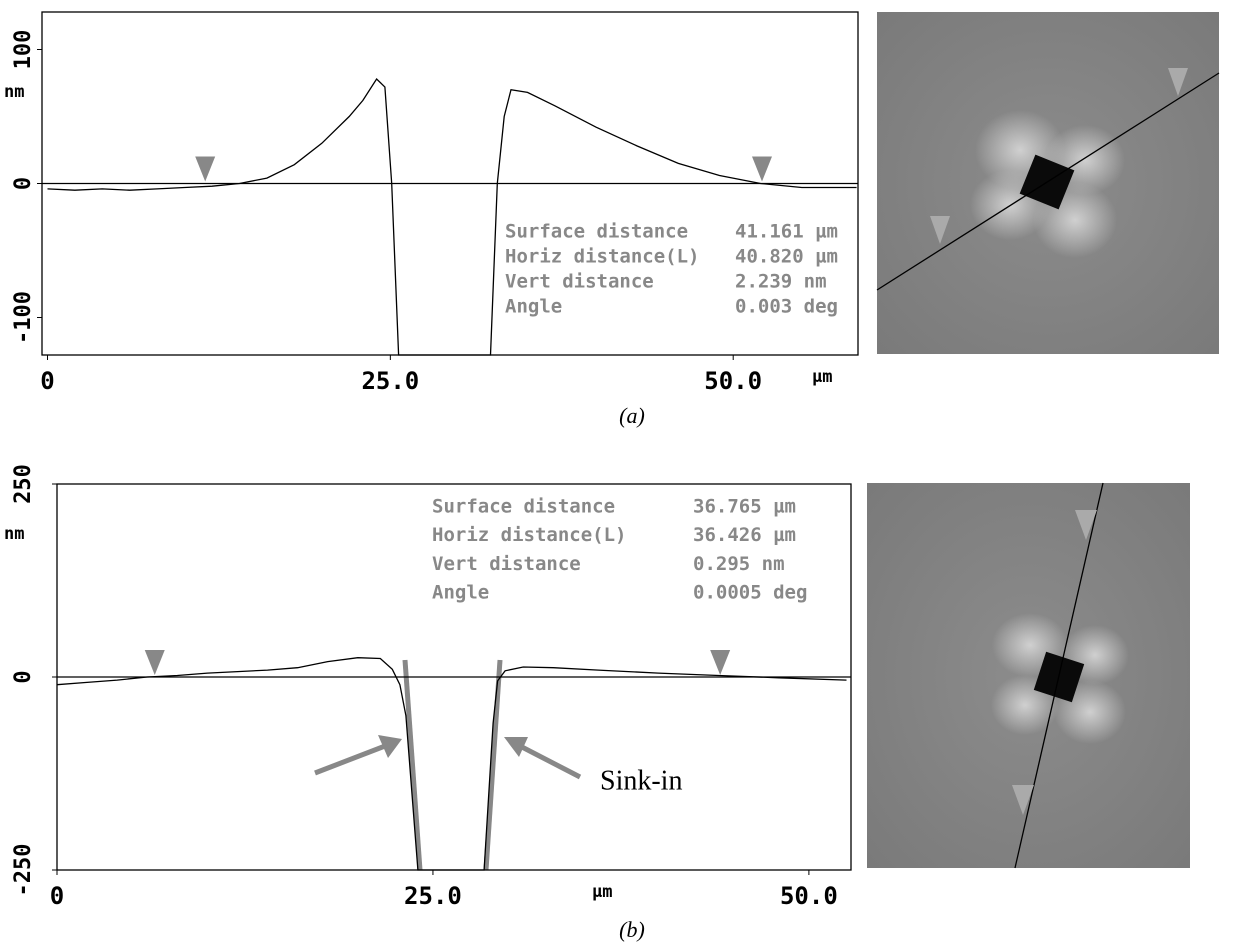 The width and height of the screenshot is (1249, 946). What do you see at coordinates (1028, 675) in the screenshot?
I see `afm-image-b` at bounding box center [1028, 675].